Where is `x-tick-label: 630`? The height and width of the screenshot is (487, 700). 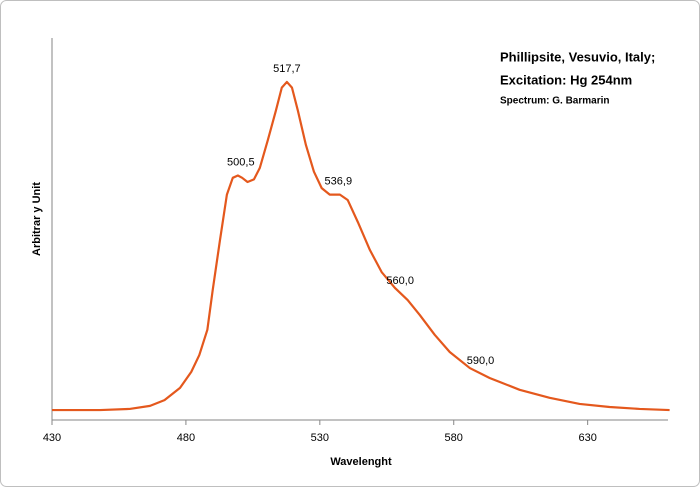
x-tick-label: 630 is located at coordinates (587, 438).